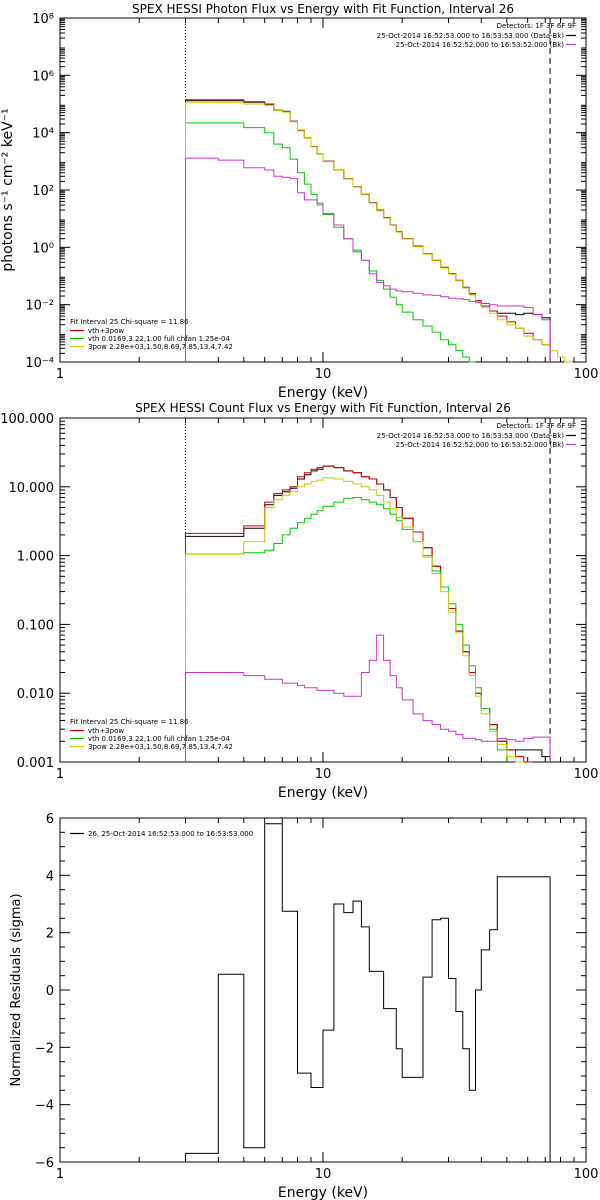 This screenshot has height=1200, width=600. Describe the element at coordinates (16, 989) in the screenshot. I see `residuals-ylabel: Normalized Residuals (sigma)` at that location.